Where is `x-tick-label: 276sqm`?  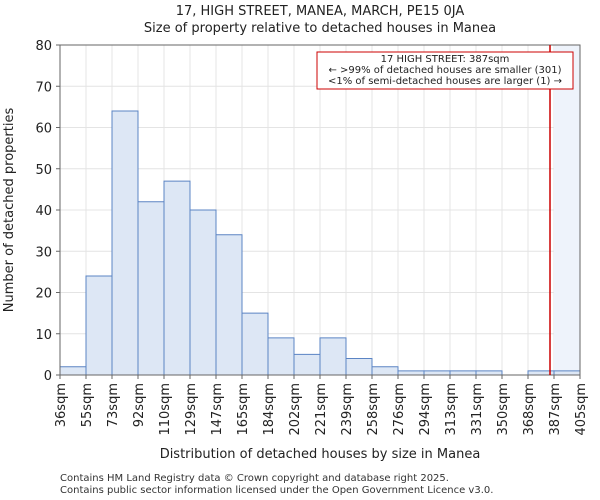
x-tick-label: 276sqm is located at coordinates (399, 409).